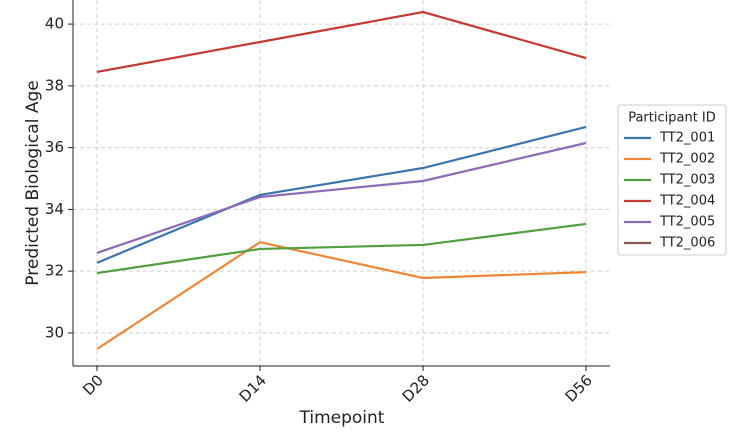 The image size is (738, 444). I want to click on legend-label: TT2_006, so click(687, 243).